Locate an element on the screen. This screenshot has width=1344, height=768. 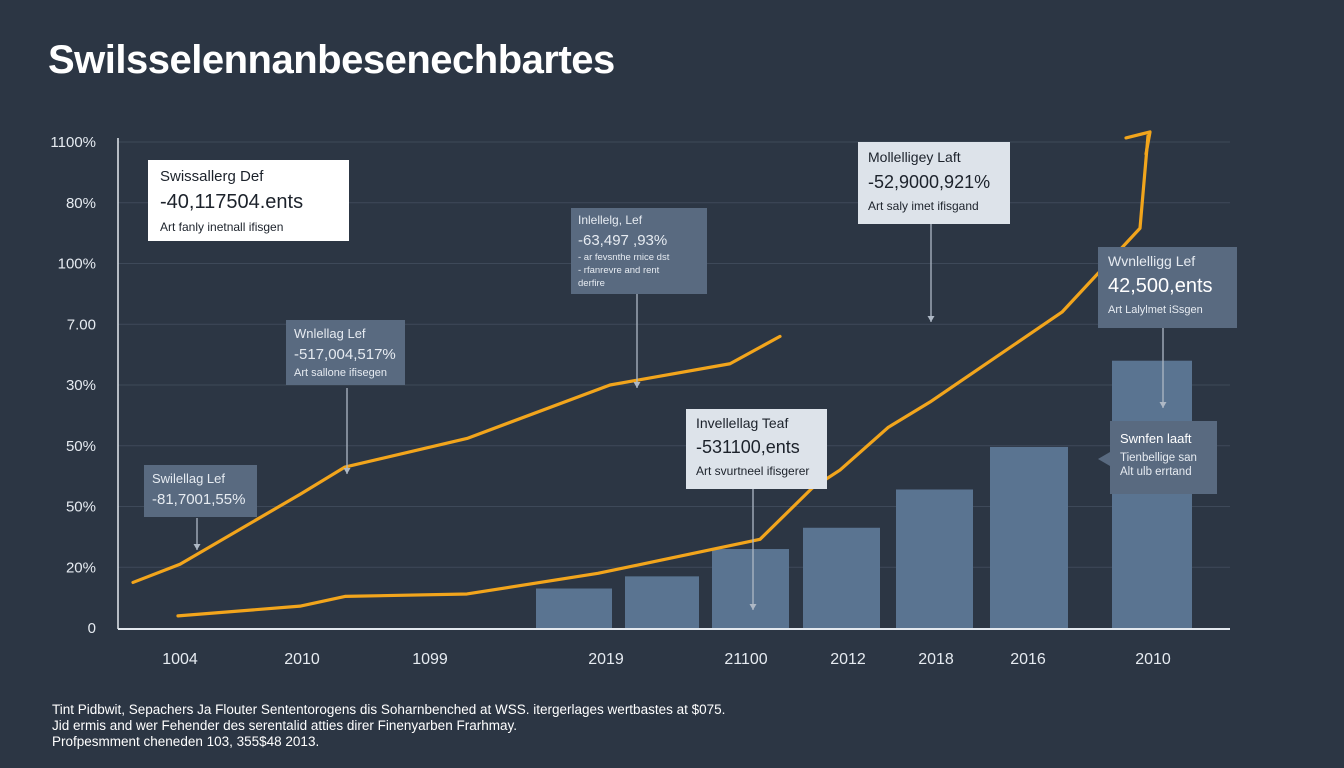
callout-header: Wvnlelligg Lef is located at coordinates (1152, 261).